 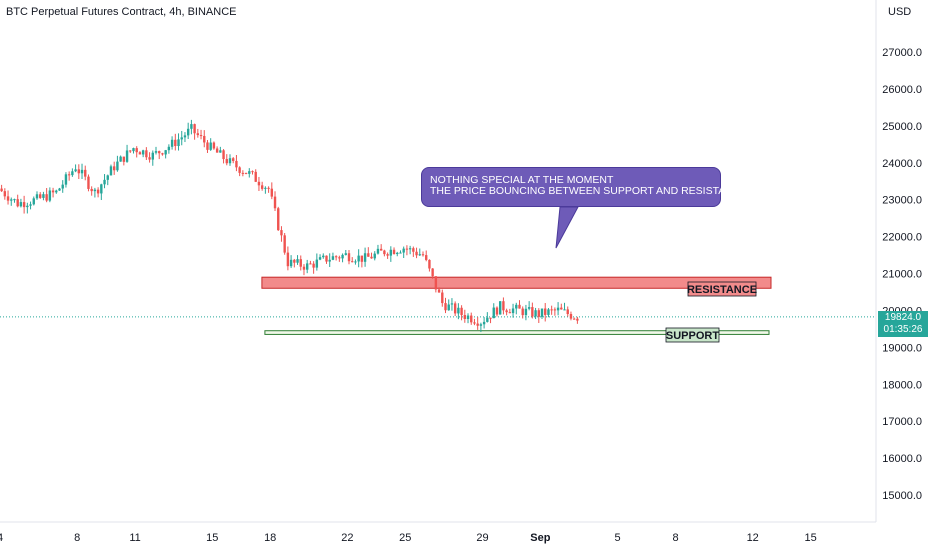 What do you see at coordinates (540, 538) in the screenshot?
I see `x-tick-label: Sep` at bounding box center [540, 538].